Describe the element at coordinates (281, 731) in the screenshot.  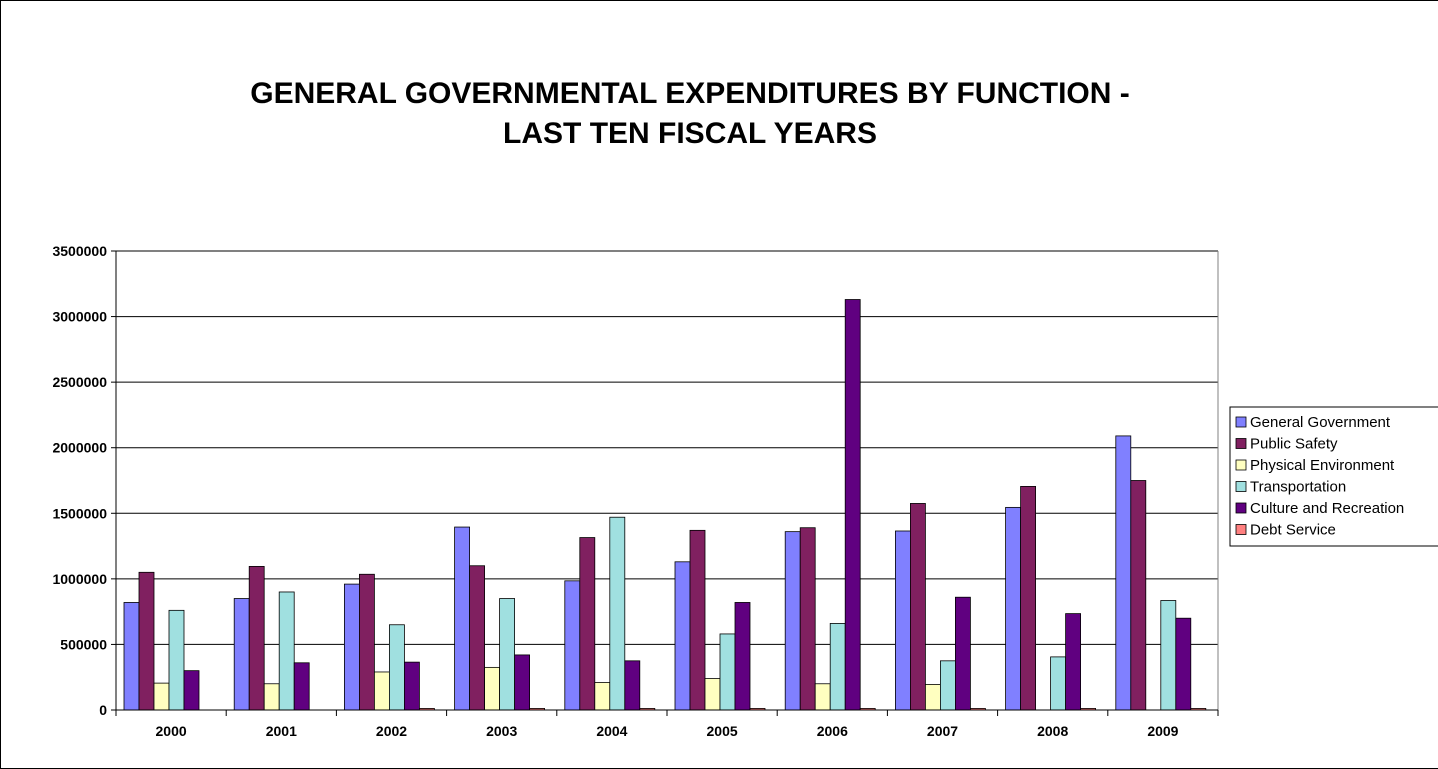
I see `x-tick-label: 2001` at that location.